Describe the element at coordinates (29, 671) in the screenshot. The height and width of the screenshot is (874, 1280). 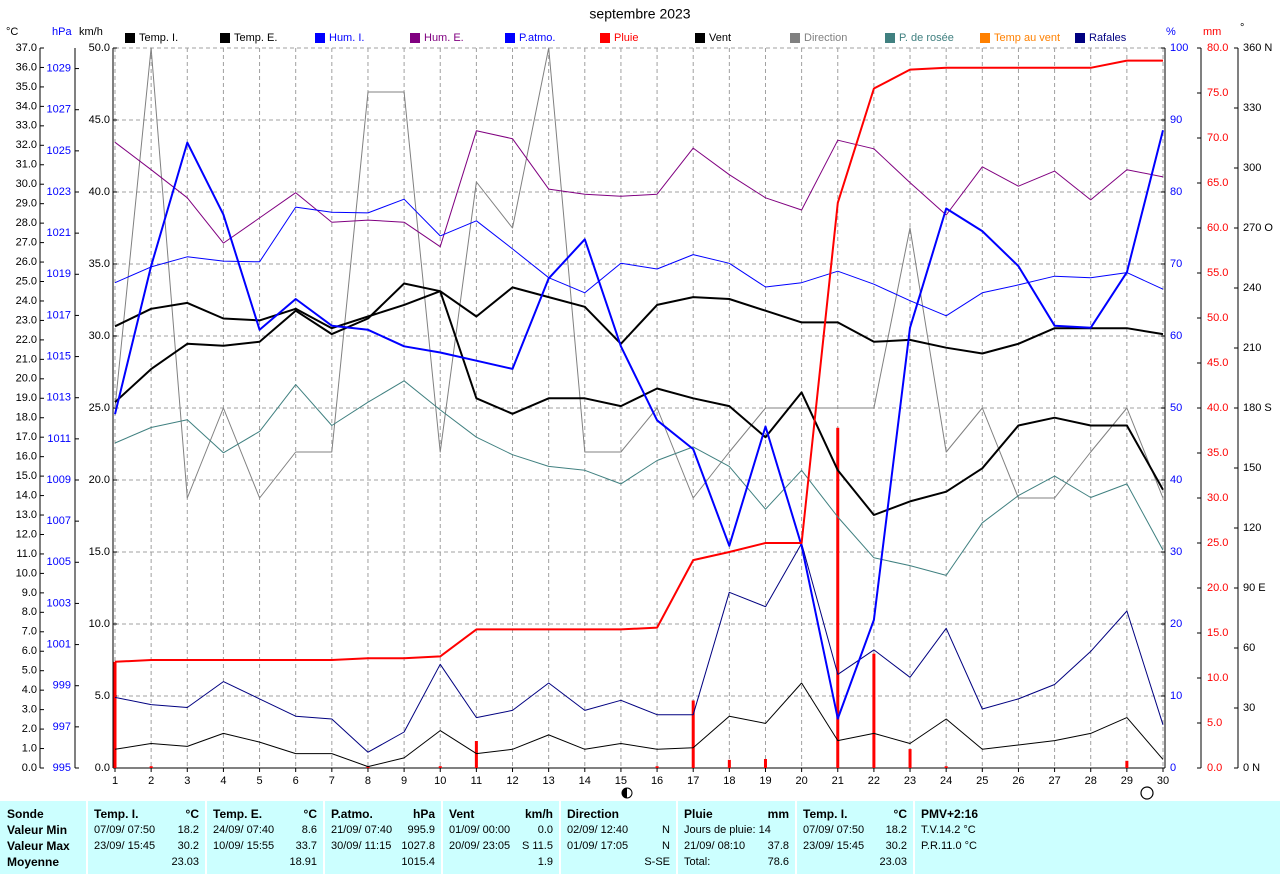
I see `y-tick-label: 5.0` at that location.